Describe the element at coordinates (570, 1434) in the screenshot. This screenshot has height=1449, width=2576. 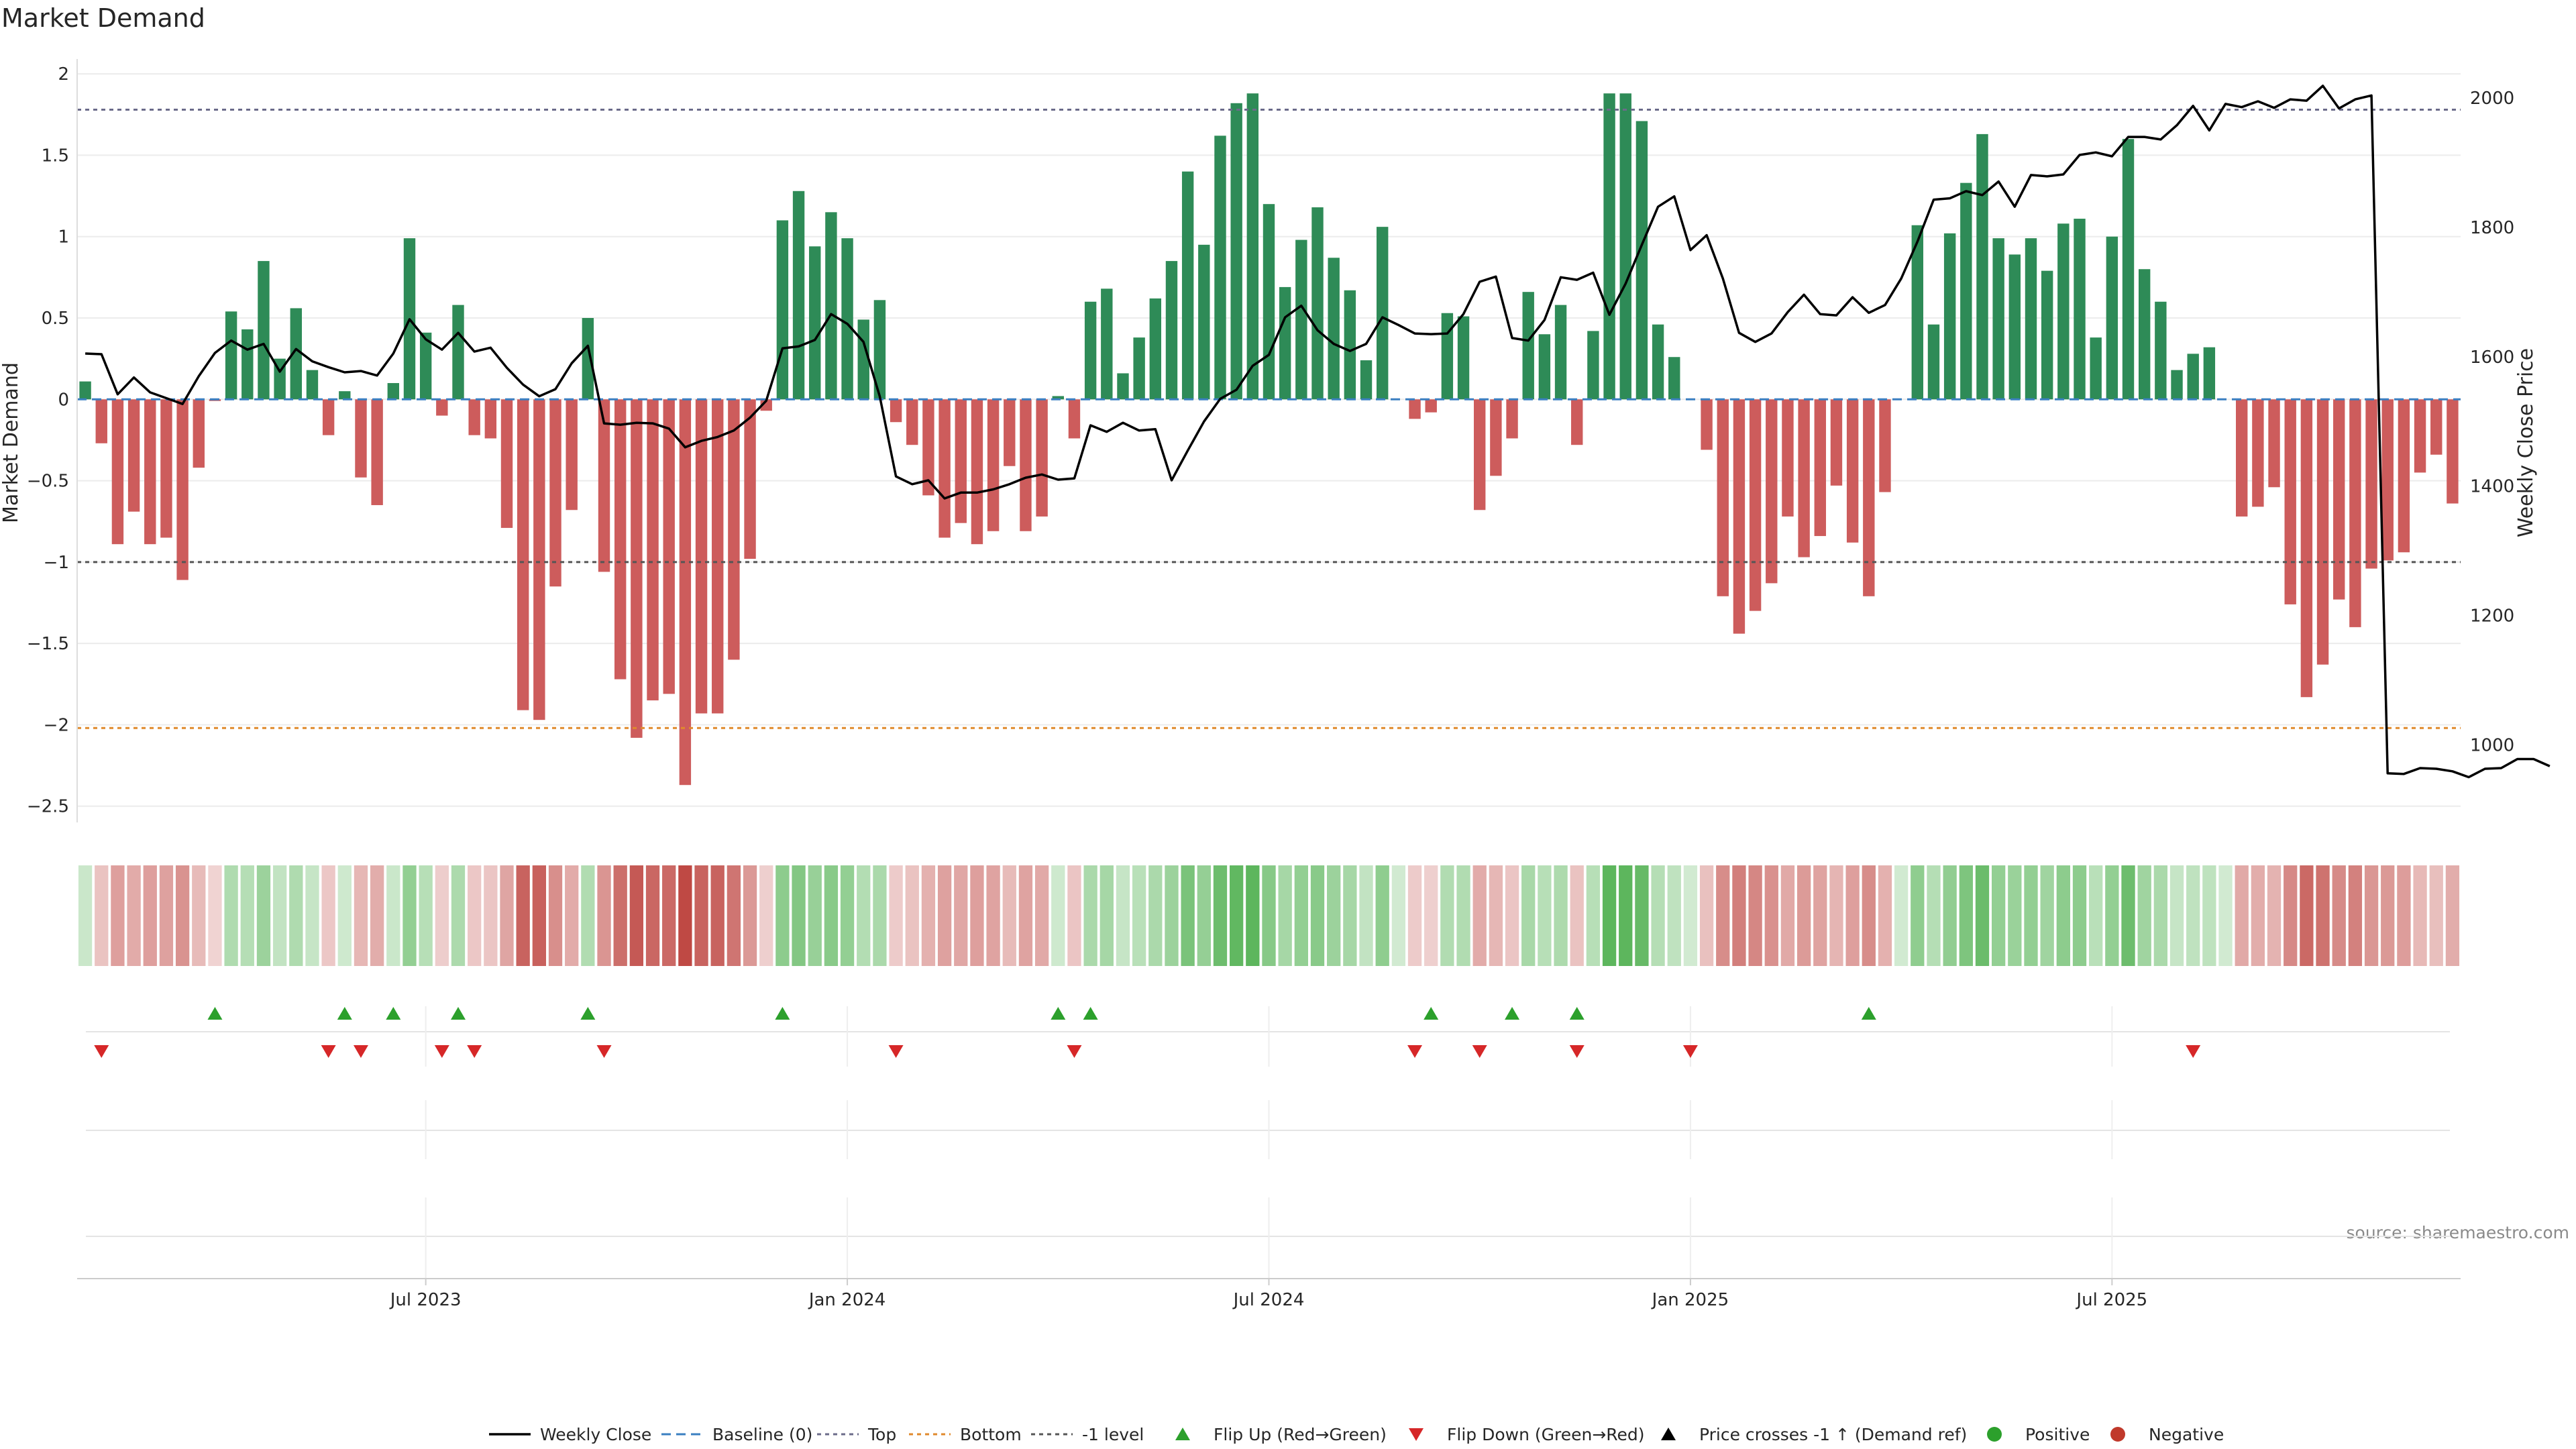
I see `legend-item-weekly_close: Weekly Close` at that location.